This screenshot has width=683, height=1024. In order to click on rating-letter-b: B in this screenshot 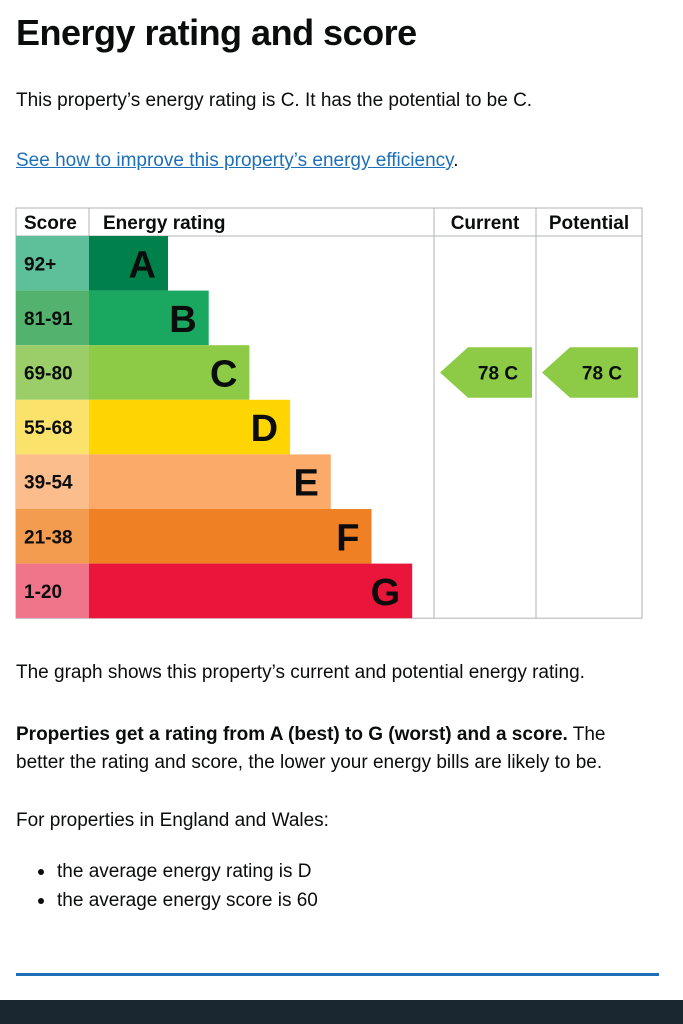, I will do `click(182, 320)`.